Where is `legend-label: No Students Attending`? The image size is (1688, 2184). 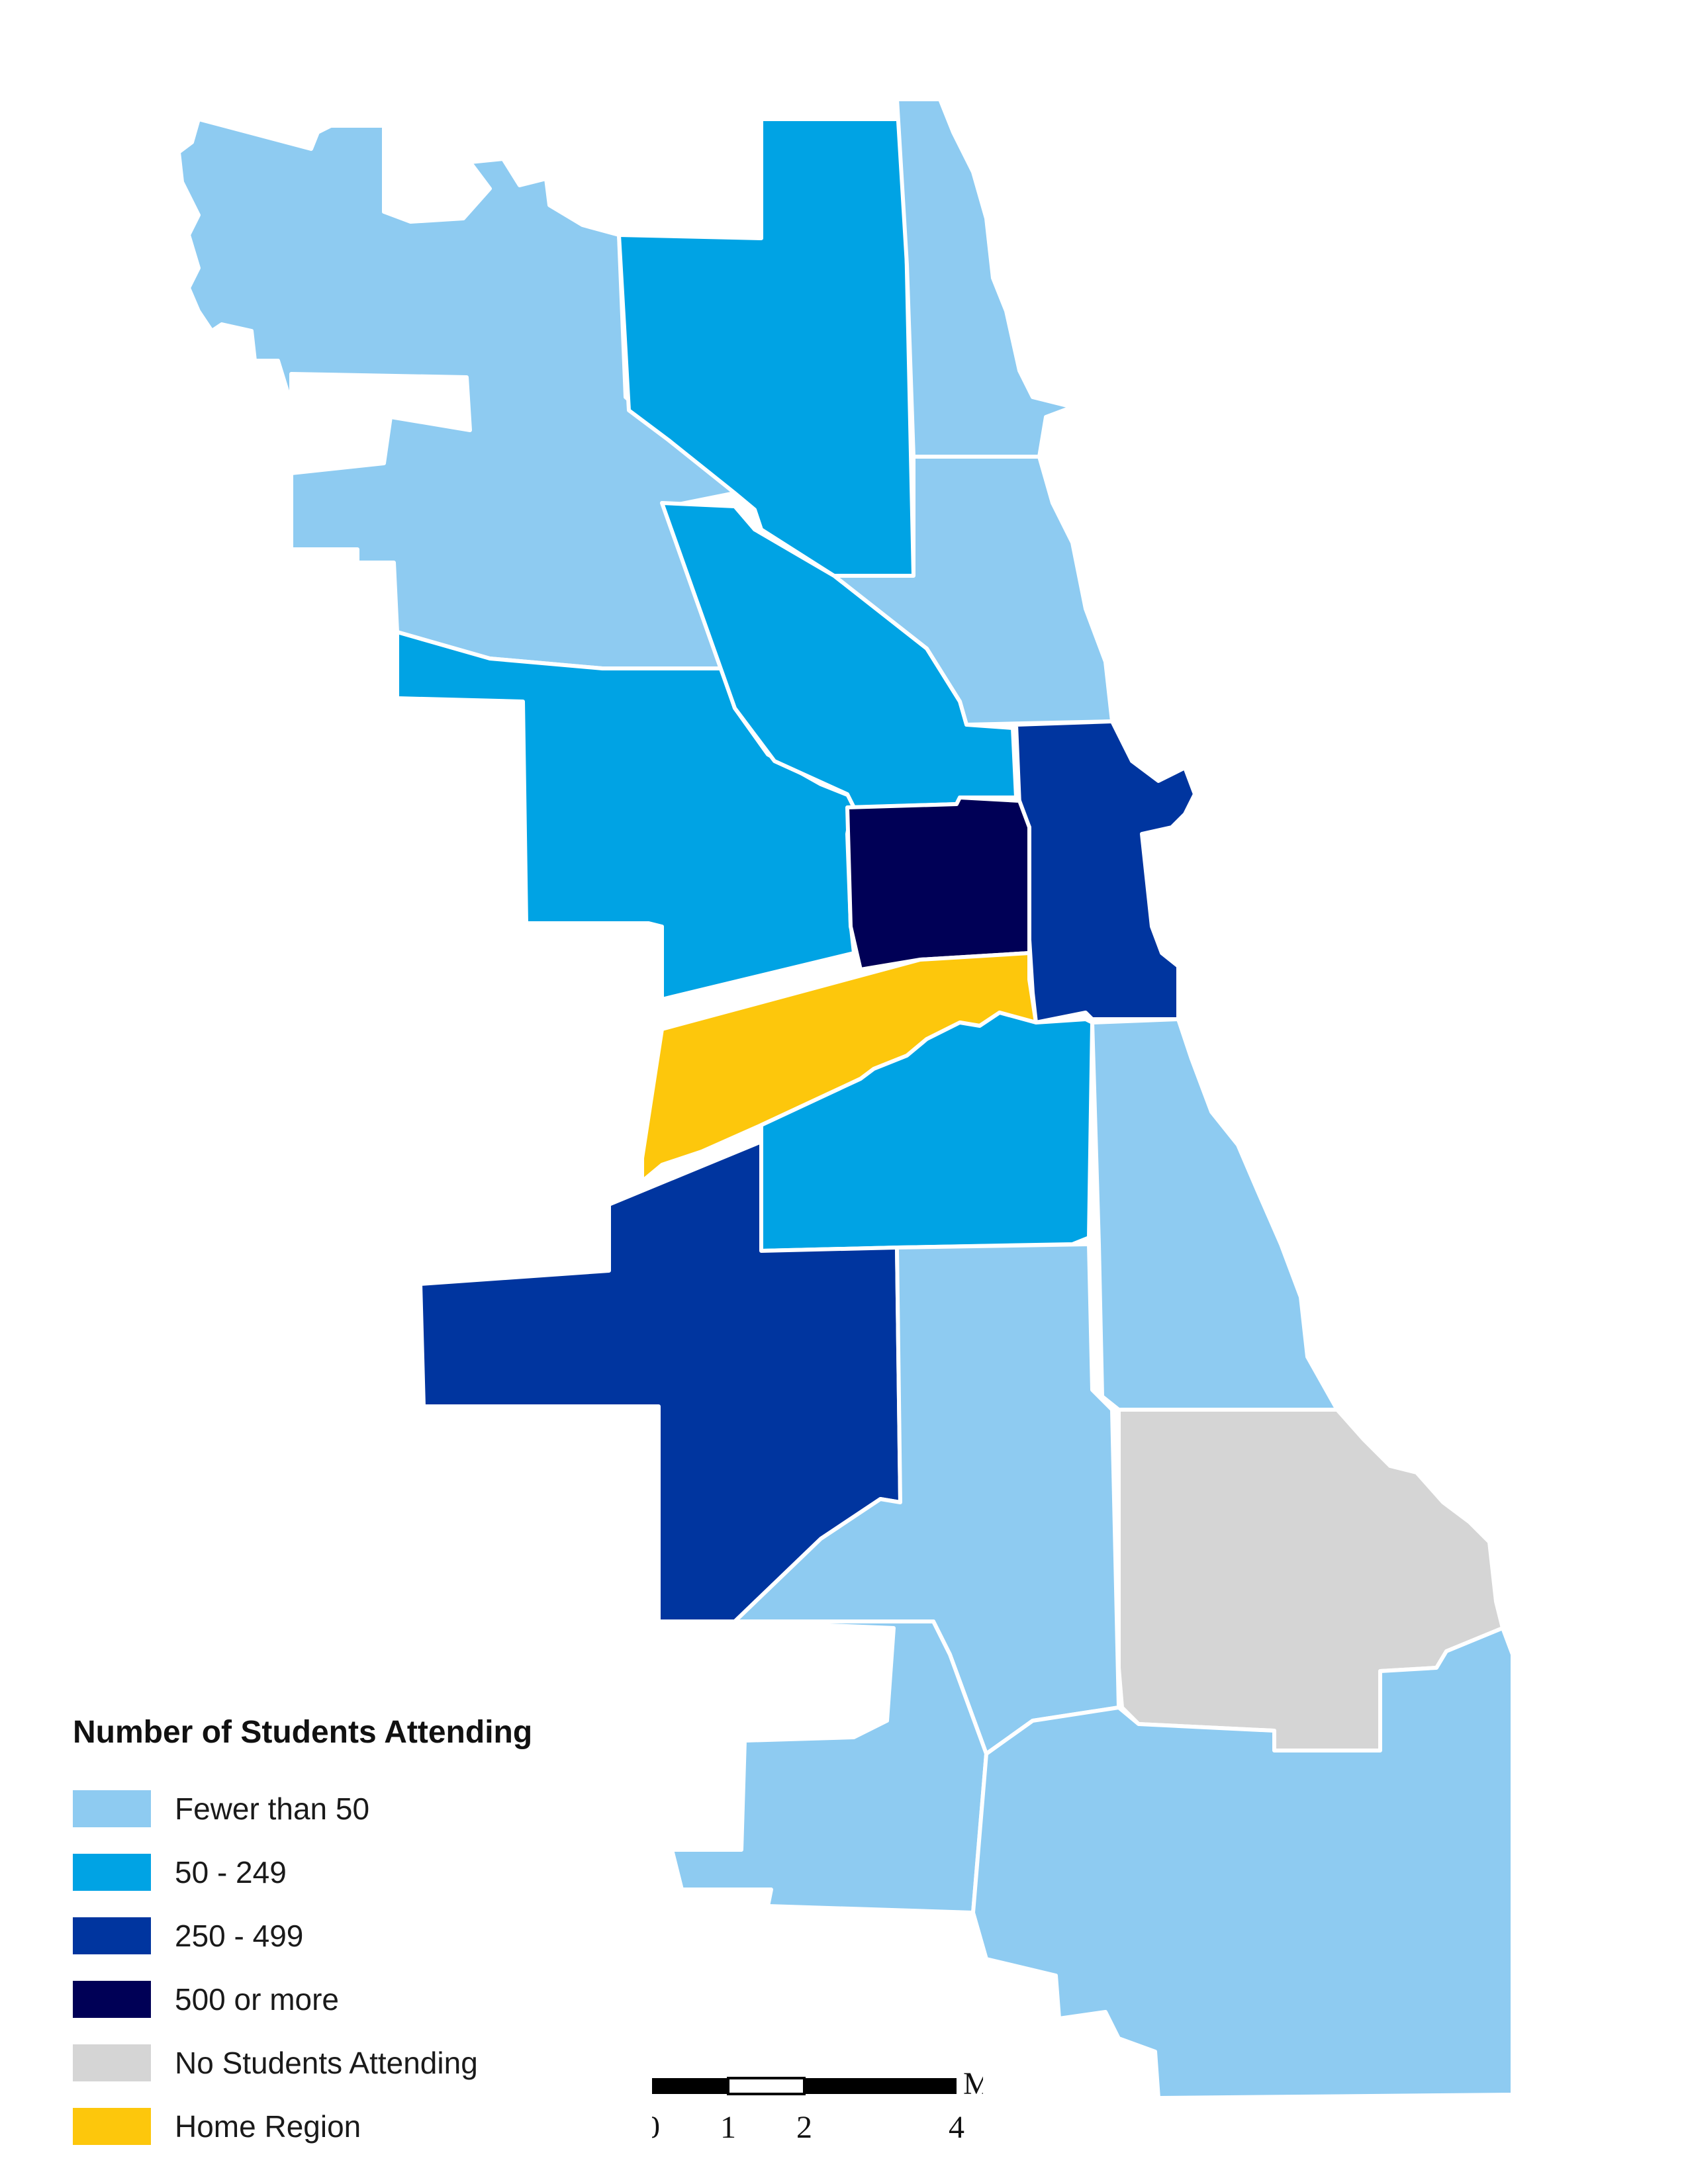 legend-label: No Students Attending is located at coordinates (326, 2063).